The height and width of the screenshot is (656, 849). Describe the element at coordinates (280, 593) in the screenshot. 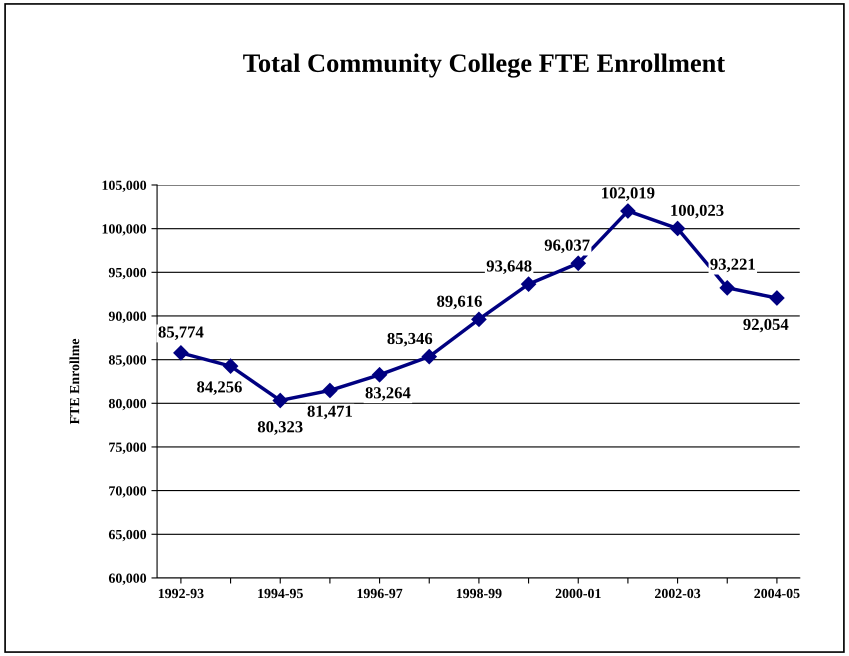

I see `x-tick-label: 1994-95` at that location.